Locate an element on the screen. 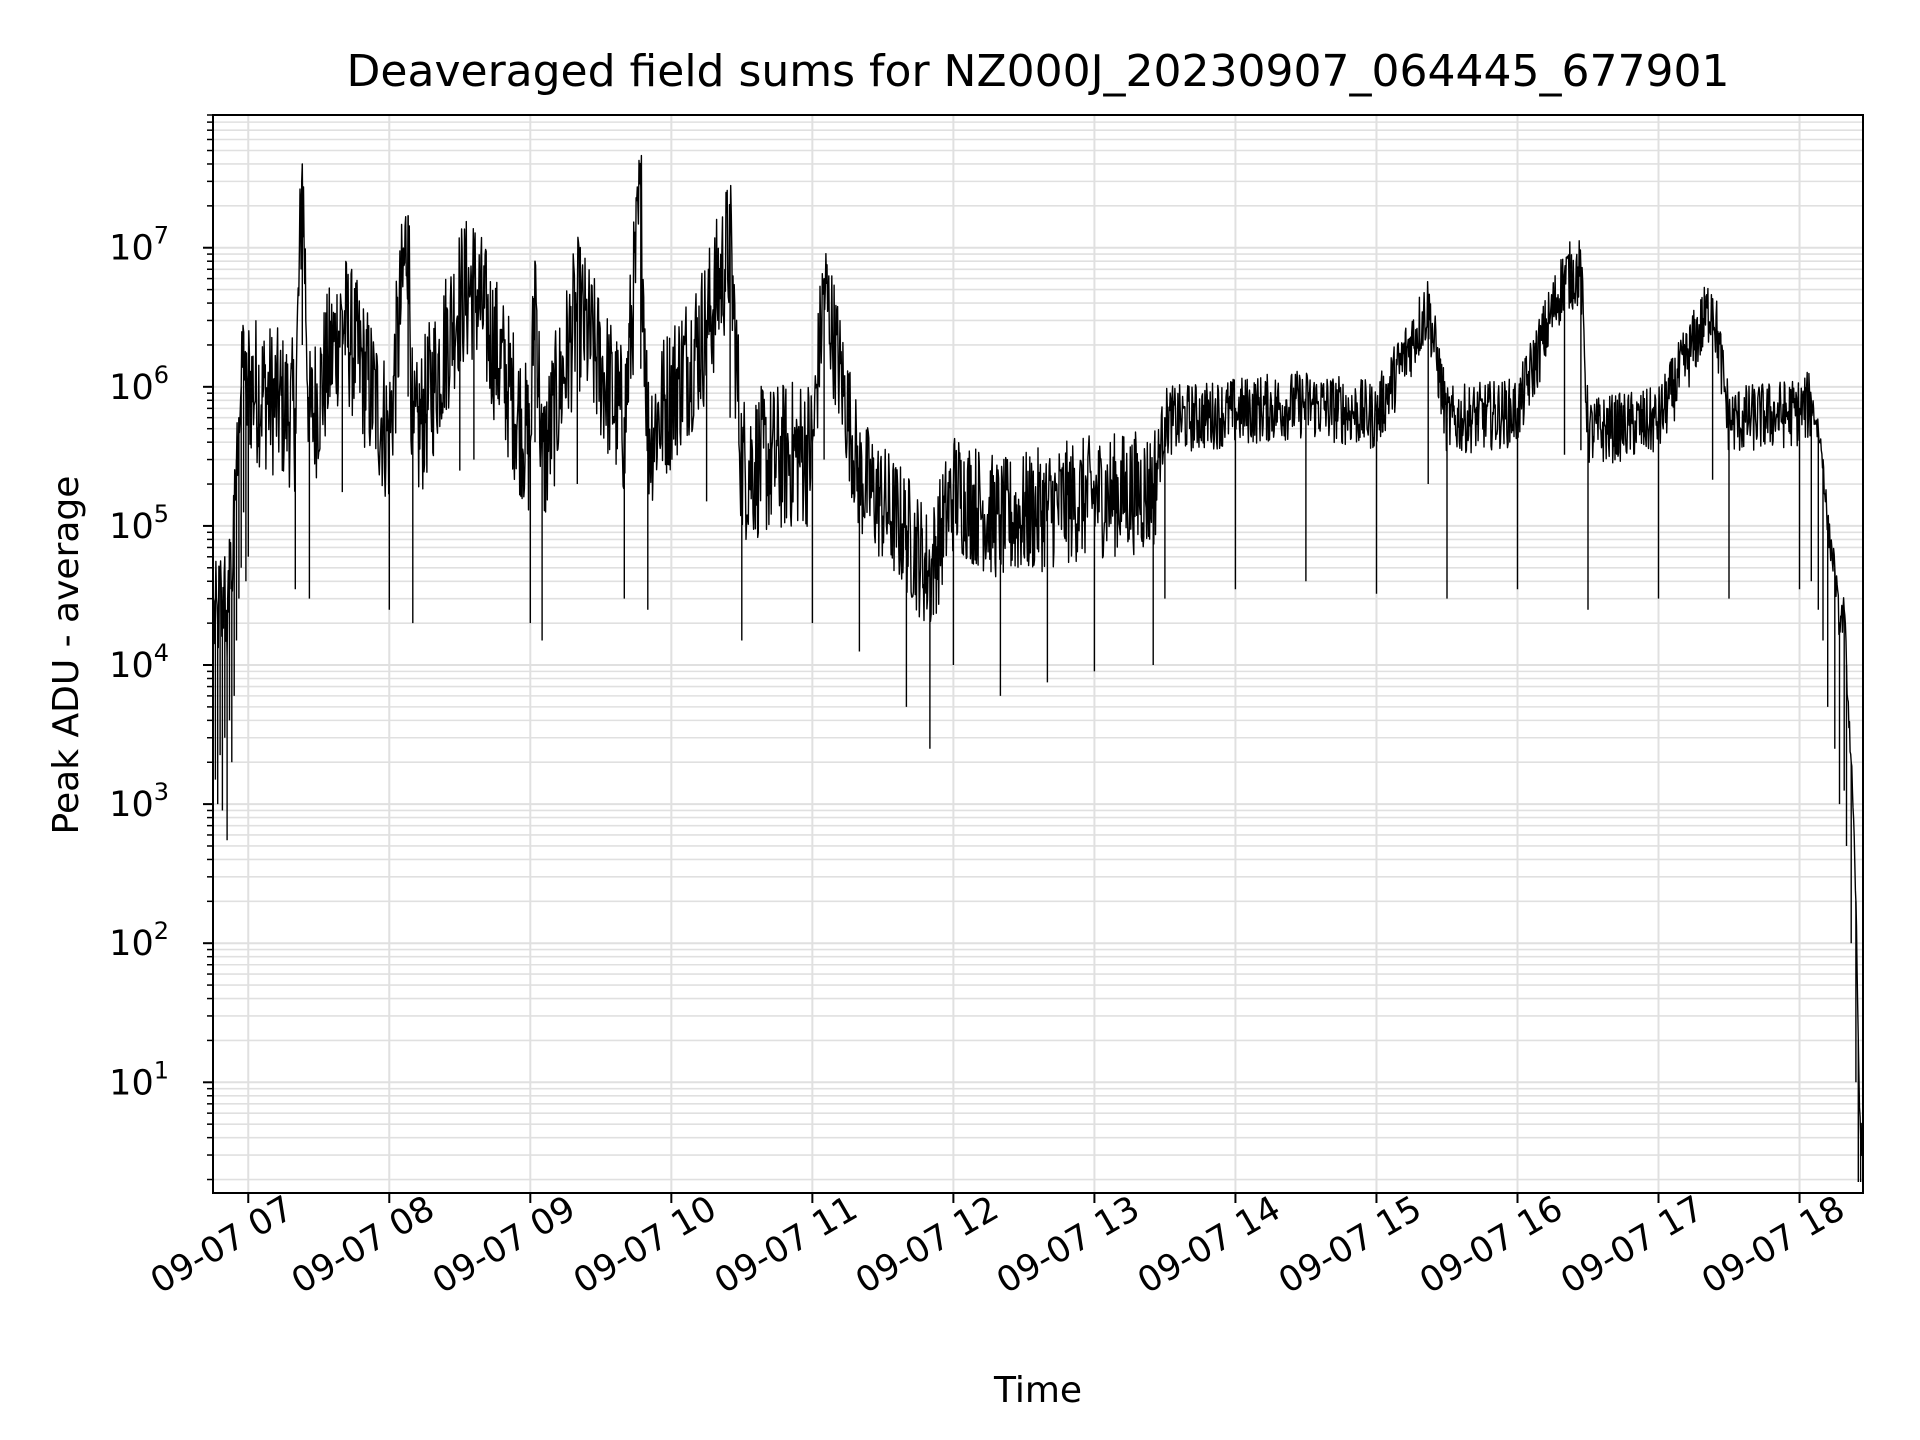  y-tick-label: 10⁴ is located at coordinates (139, 662).